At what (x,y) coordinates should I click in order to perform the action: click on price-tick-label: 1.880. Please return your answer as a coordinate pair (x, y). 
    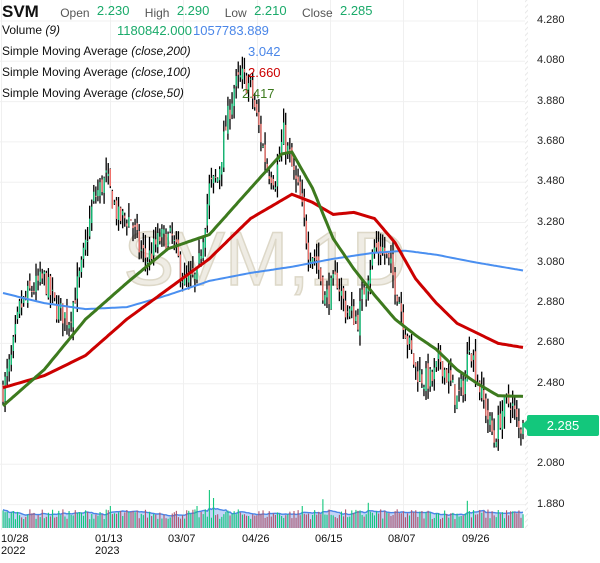
    Looking at the image, I should click on (551, 503).